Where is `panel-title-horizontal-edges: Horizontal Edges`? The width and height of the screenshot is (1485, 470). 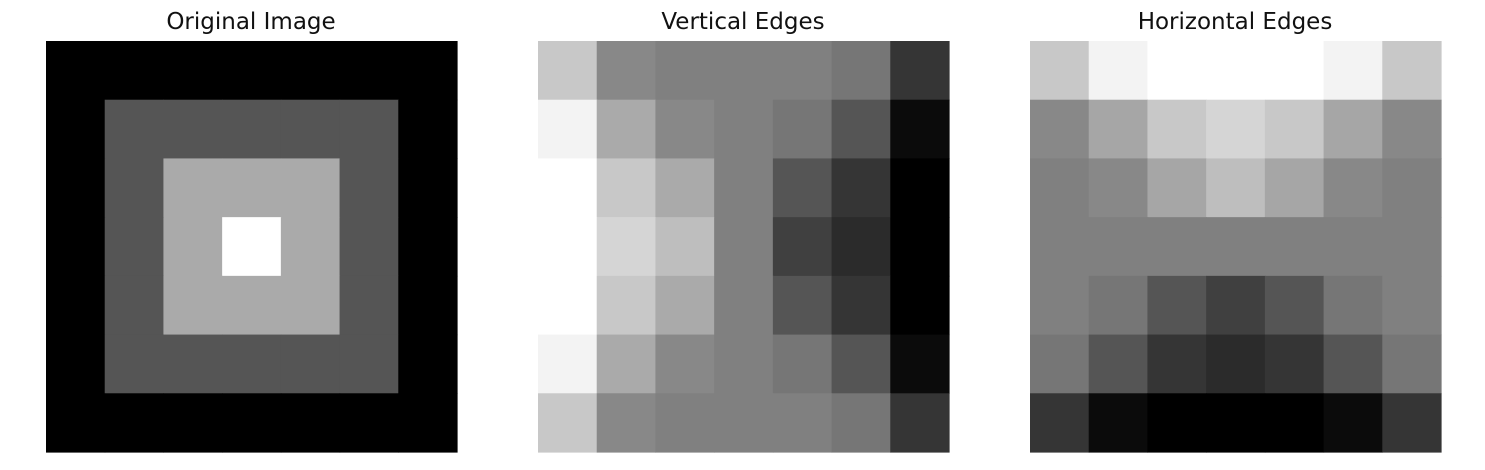 panel-title-horizontal-edges: Horizontal Edges is located at coordinates (1235, 22).